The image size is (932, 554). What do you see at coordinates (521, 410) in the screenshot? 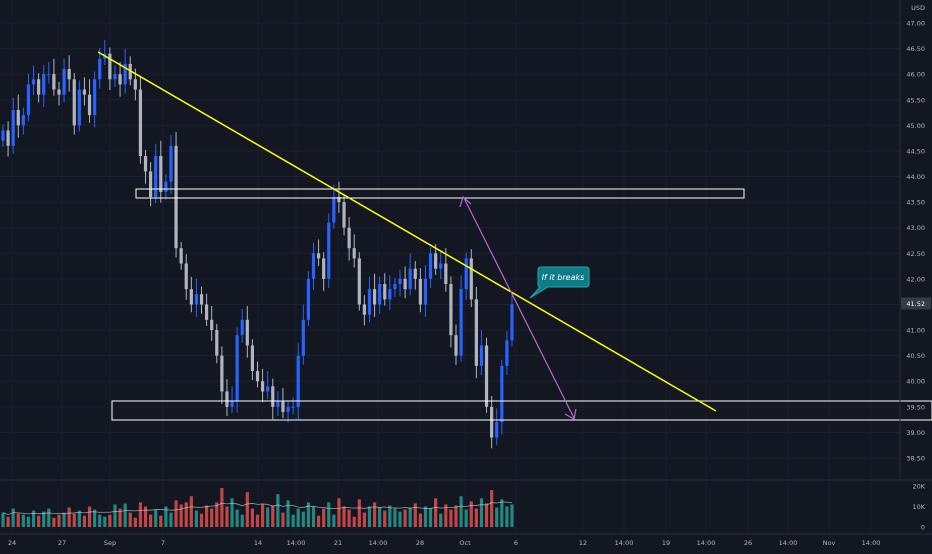
I see `support-zone` at bounding box center [521, 410].